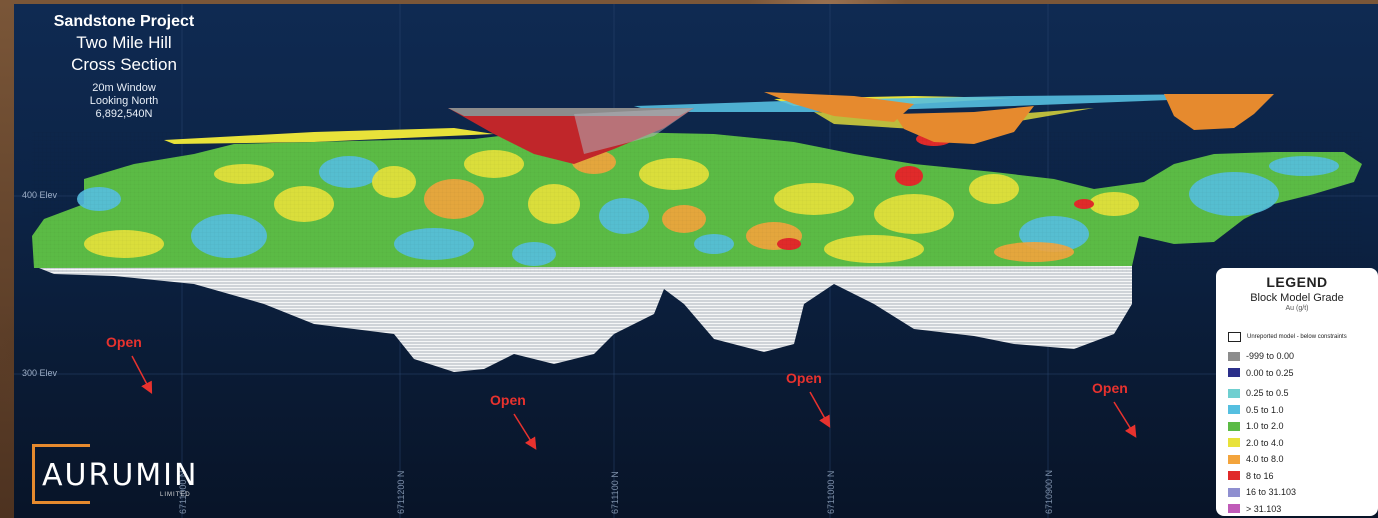 Image resolution: width=1378 pixels, height=518 pixels. Describe the element at coordinates (1287, 509) in the screenshot. I see `legend-item: > 31.103` at that location.